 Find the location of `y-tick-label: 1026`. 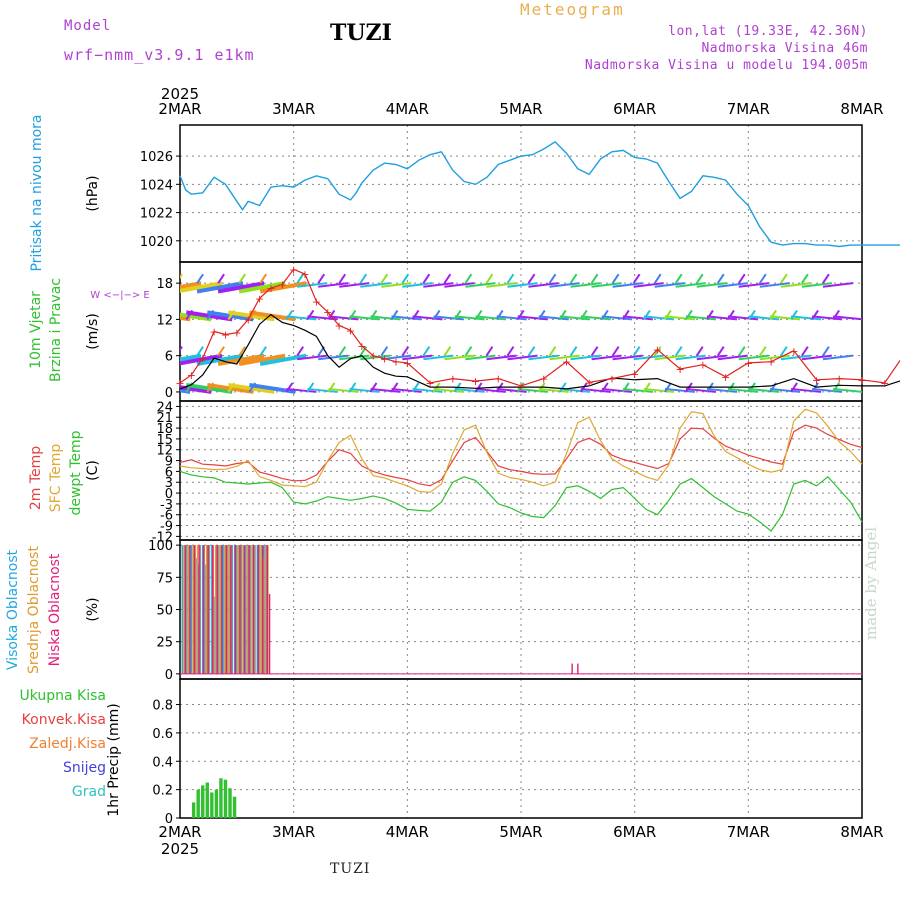

y-tick-label: 1026 is located at coordinates (156, 157).